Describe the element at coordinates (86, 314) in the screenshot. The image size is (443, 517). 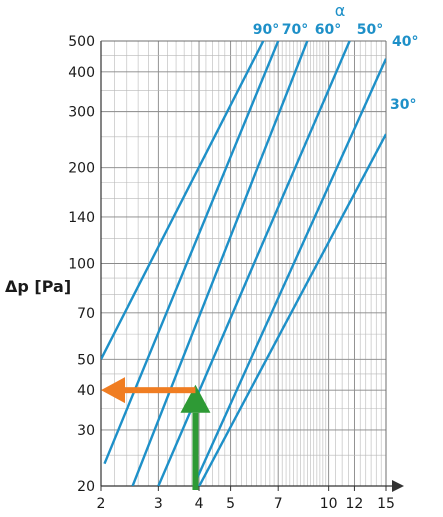
I see `y-tick-label: 70` at that location.